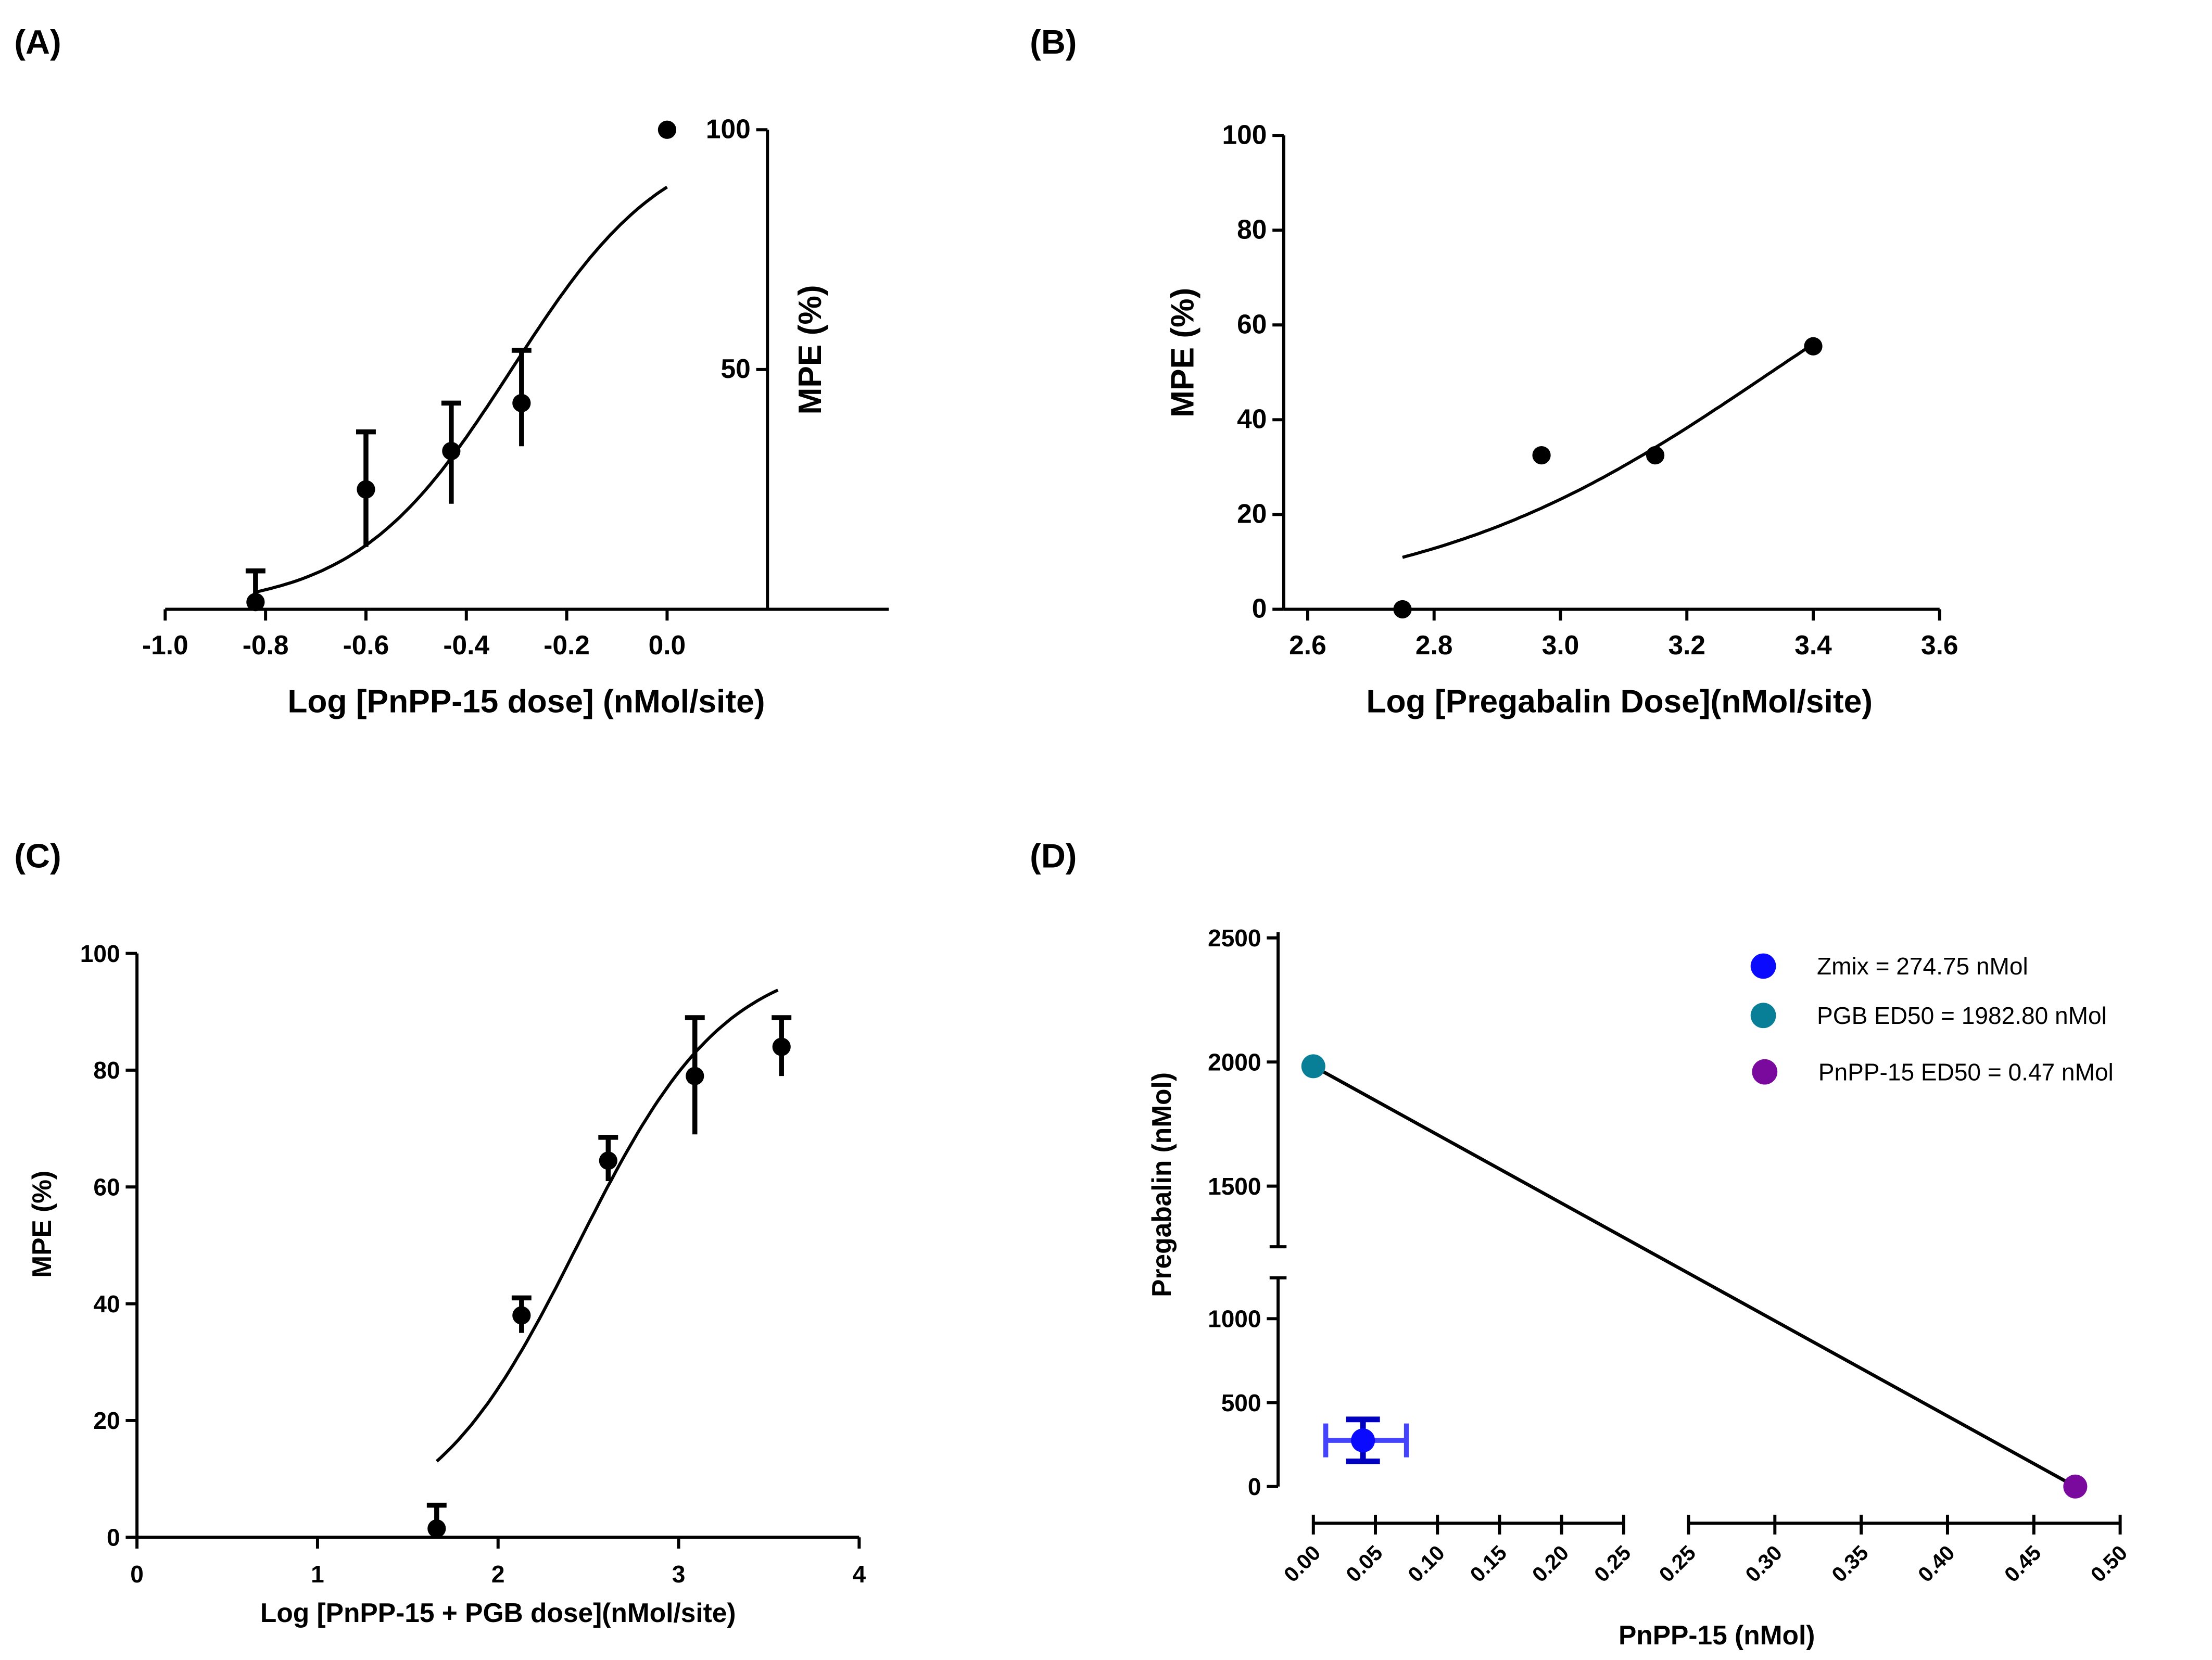  Describe the element at coordinates (1302, 1564) in the screenshot. I see `x-tick-label: 0.00` at that location.